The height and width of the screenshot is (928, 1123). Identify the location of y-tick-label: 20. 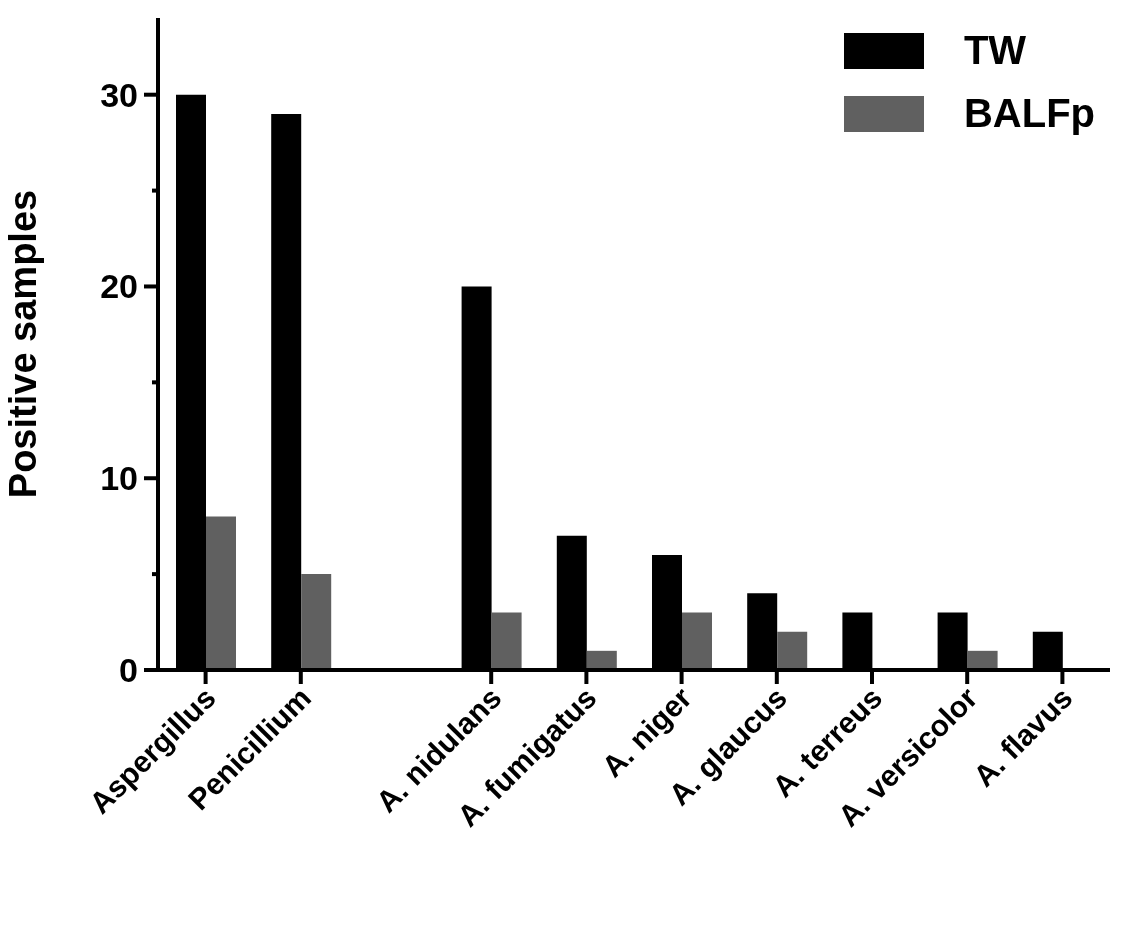
(119, 286).